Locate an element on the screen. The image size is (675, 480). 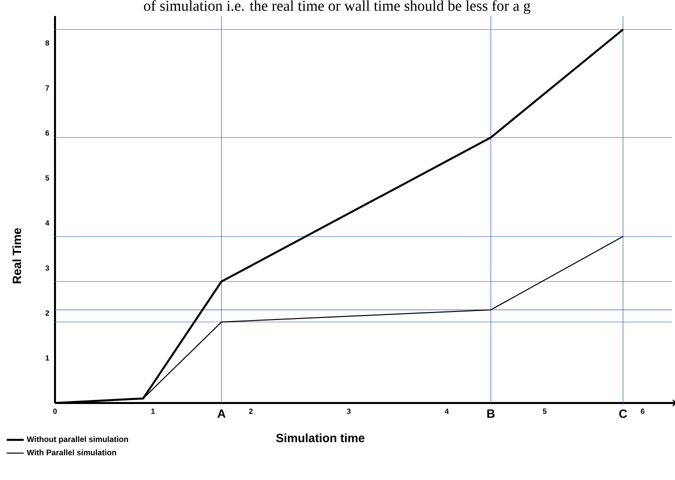
y-axis-title: Real Time is located at coordinates (17, 256).